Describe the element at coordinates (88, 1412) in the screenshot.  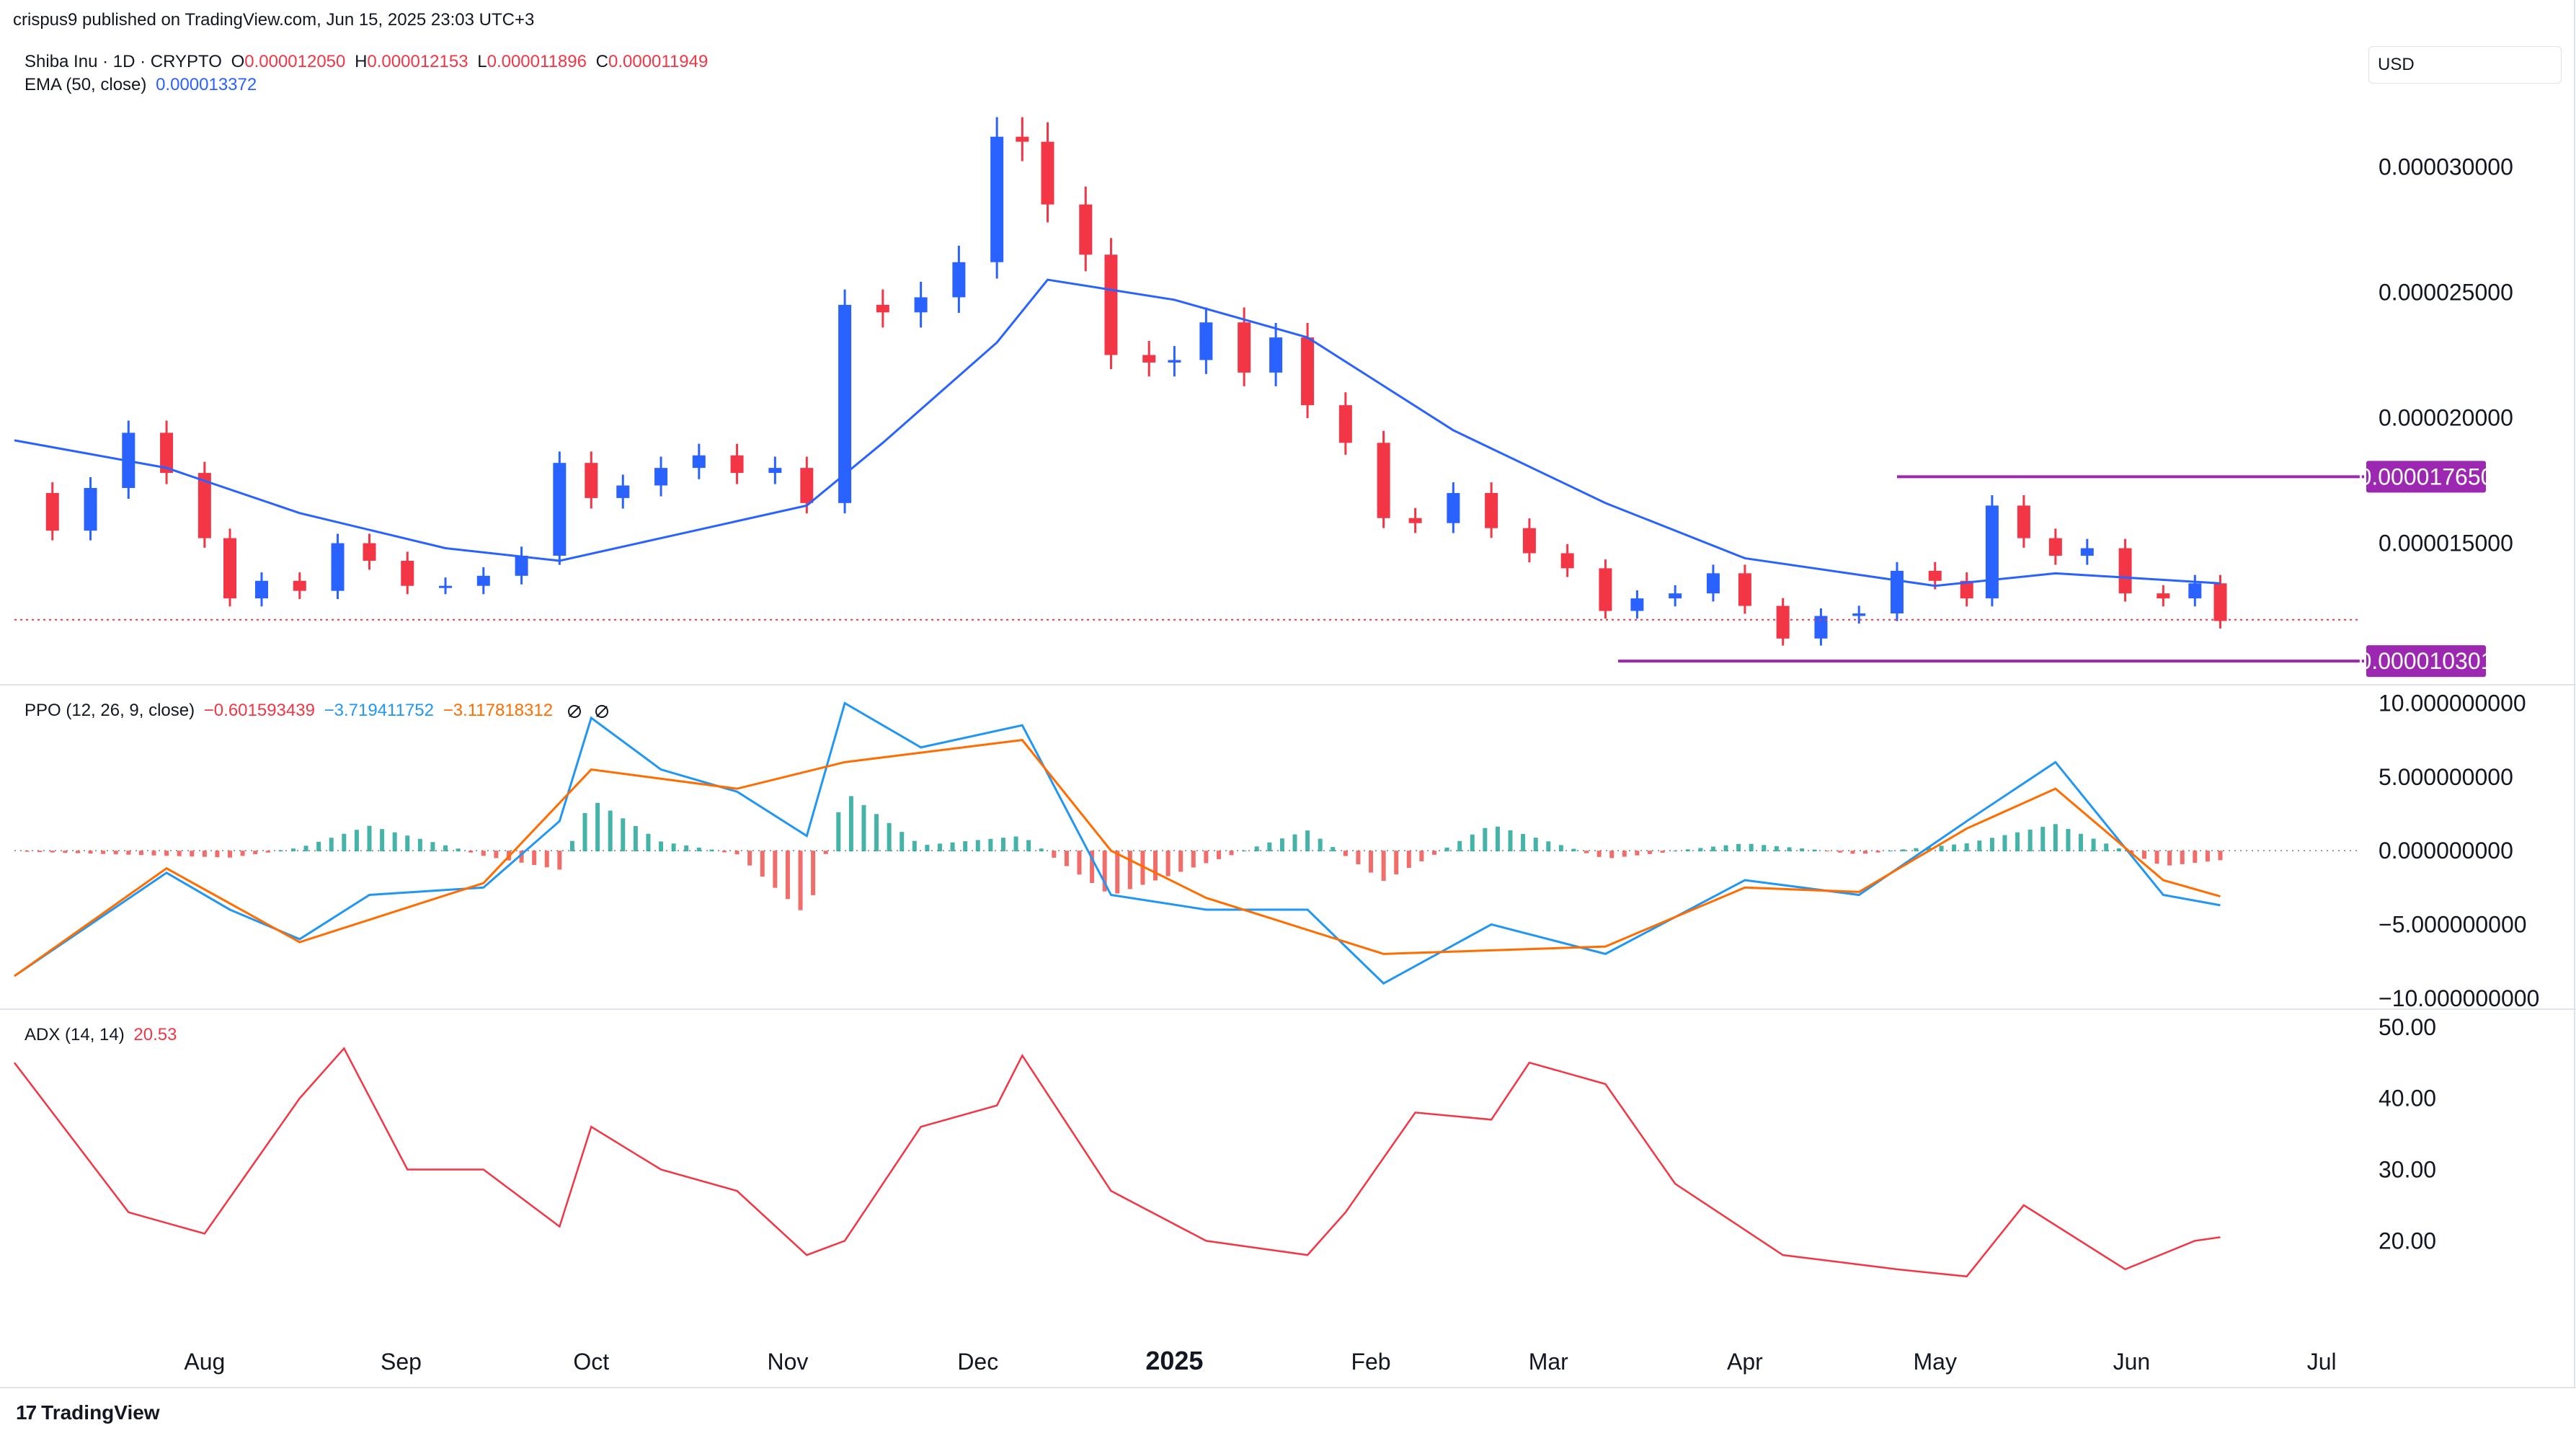
I see `tradingview-logo: 17 TradingView` at that location.